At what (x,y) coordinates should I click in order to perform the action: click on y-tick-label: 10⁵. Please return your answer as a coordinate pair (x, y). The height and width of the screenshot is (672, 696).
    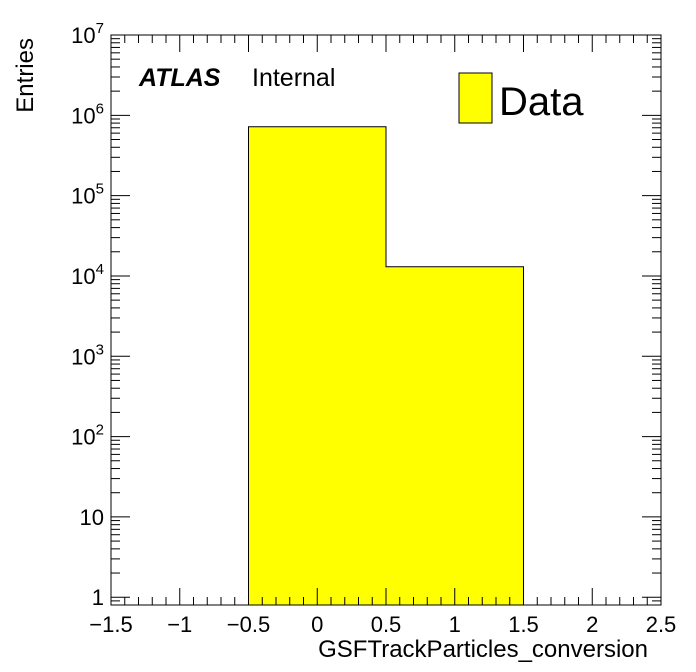
    Looking at the image, I should click on (87, 195).